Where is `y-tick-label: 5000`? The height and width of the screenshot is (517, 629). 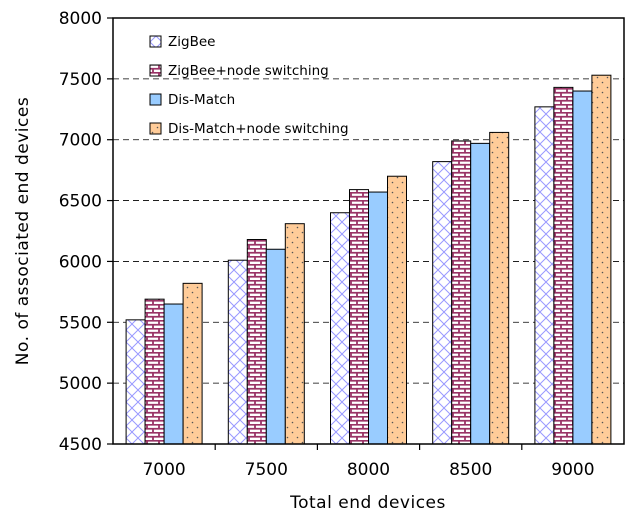 y-tick-label: 5000 is located at coordinates (80, 384).